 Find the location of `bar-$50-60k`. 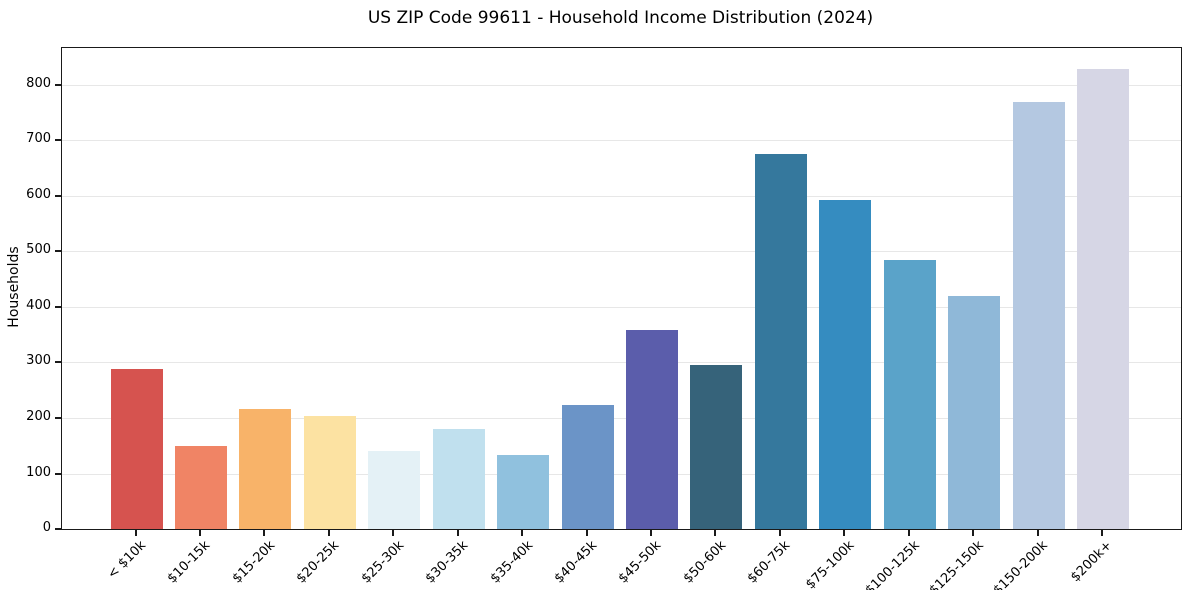

bar-$50-60k is located at coordinates (716, 447).